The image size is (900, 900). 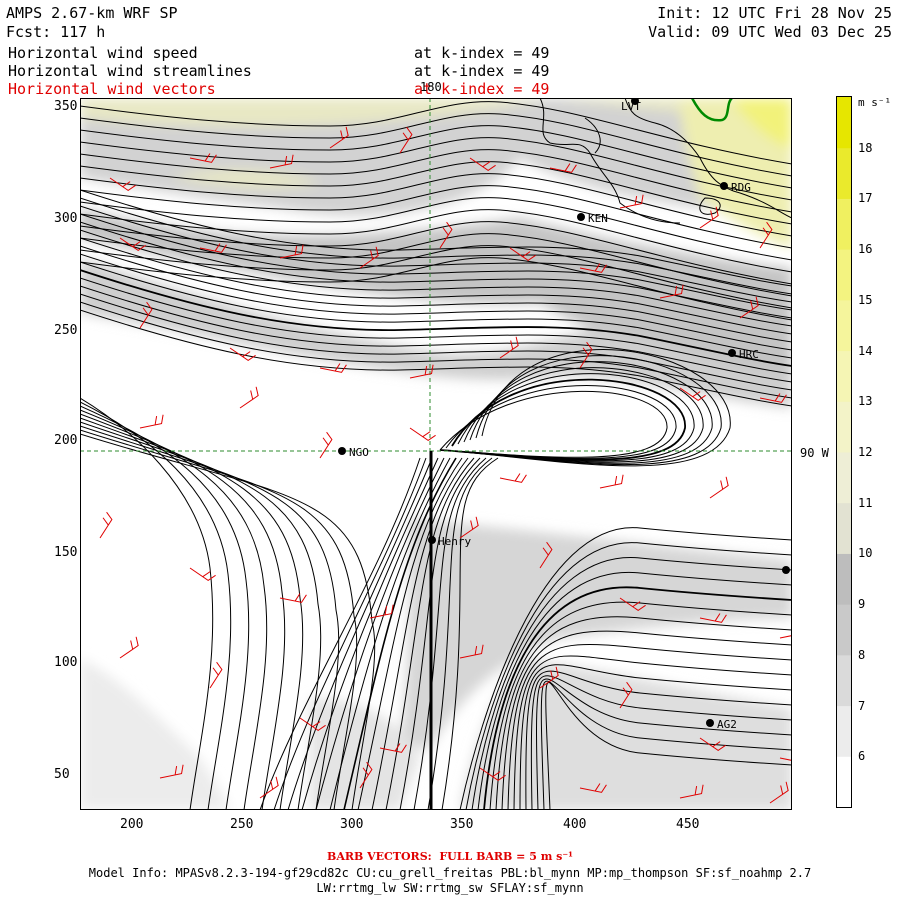 I want to click on field-vectors: Horizontal wind vectors, so click(x=112, y=89).